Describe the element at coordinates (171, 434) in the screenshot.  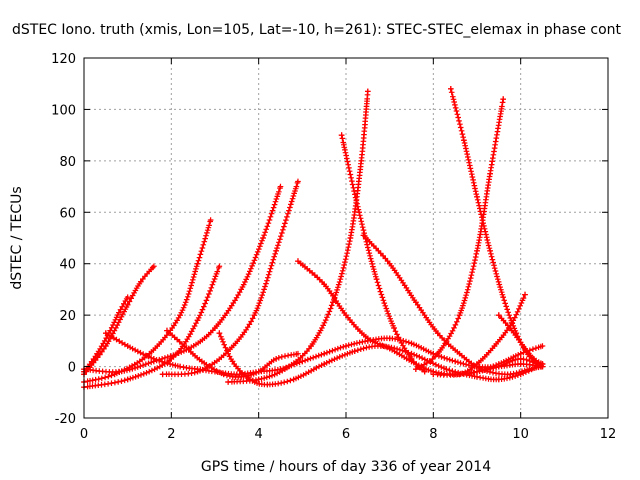
I see `x-tick-label: 2` at that location.